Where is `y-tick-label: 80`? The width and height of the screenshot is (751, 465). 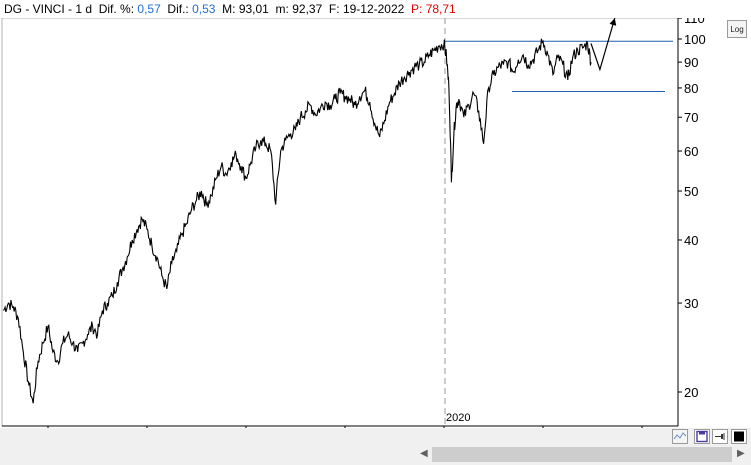
y-tick-label: 80 is located at coordinates (691, 88).